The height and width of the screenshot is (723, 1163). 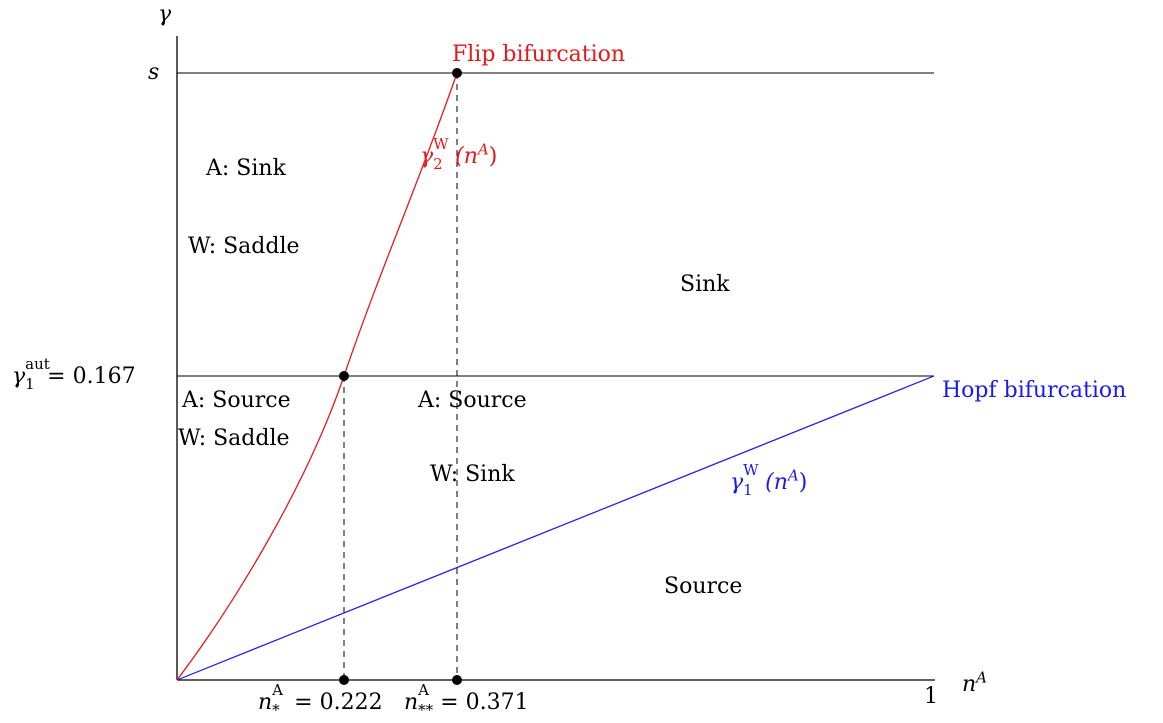 I want to click on hopf-bifurcation-label: Hopf bifurcation, so click(x=1034, y=390).